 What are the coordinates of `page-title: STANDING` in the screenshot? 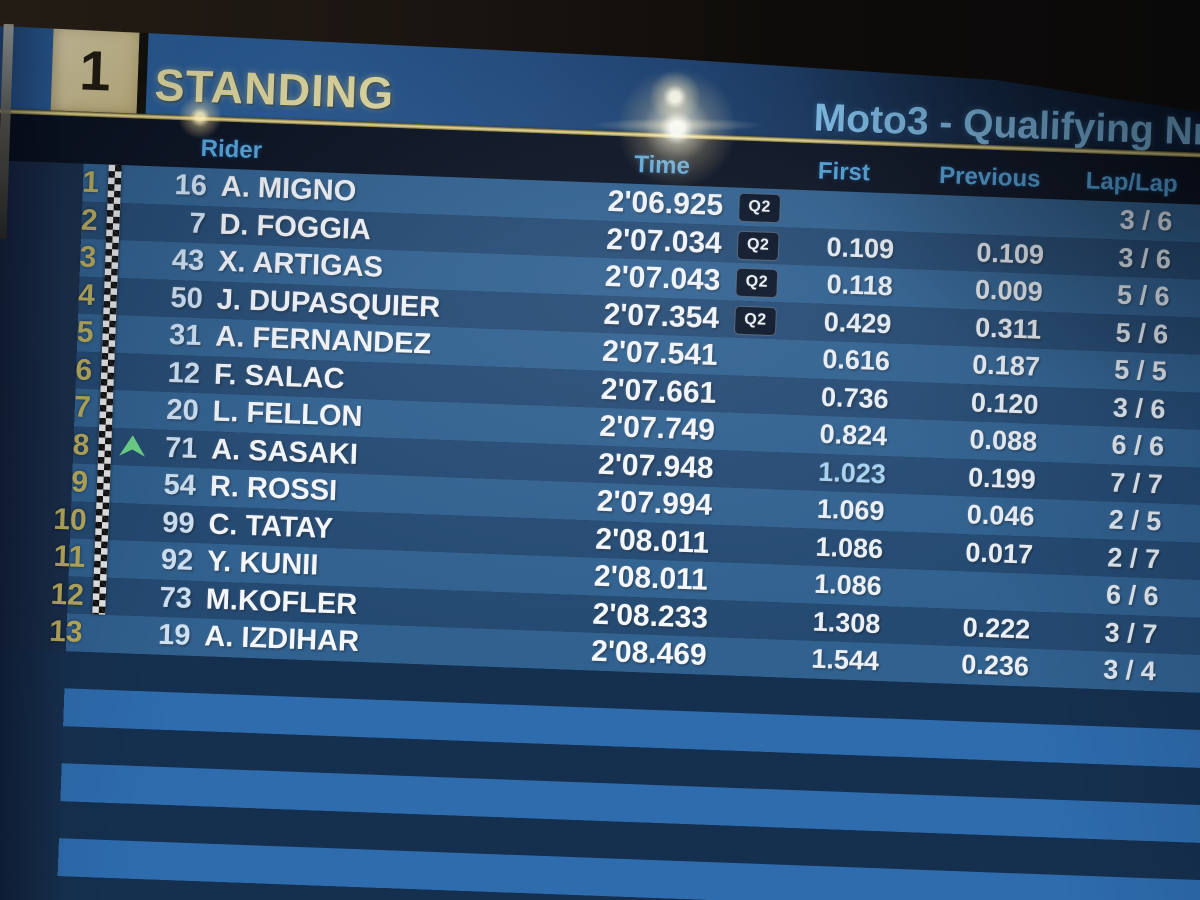 It's located at (274, 89).